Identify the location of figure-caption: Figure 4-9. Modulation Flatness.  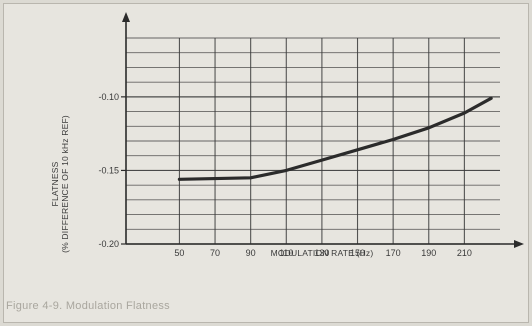
(88, 306).